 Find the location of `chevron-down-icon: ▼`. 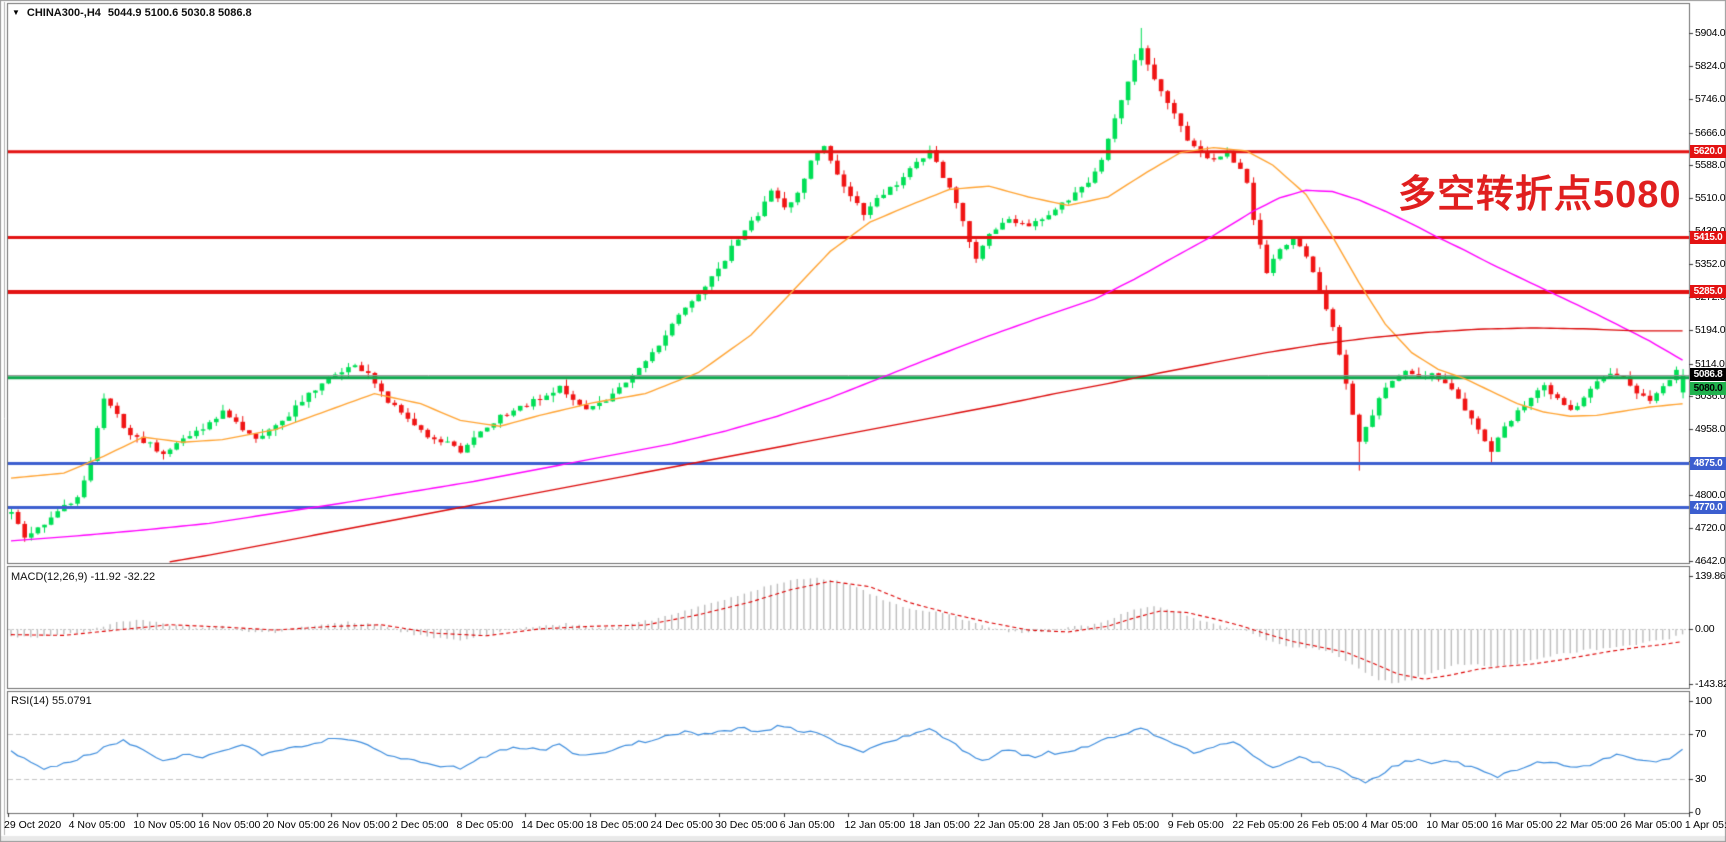

chevron-down-icon: ▼ is located at coordinates (16, 12).